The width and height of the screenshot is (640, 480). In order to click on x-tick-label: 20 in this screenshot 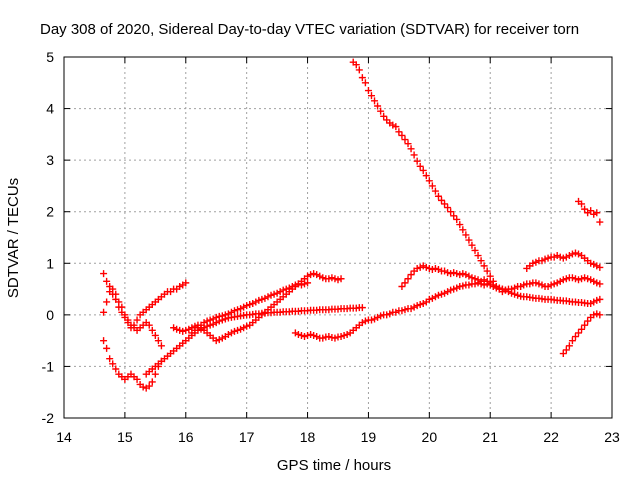, I will do `click(430, 437)`.